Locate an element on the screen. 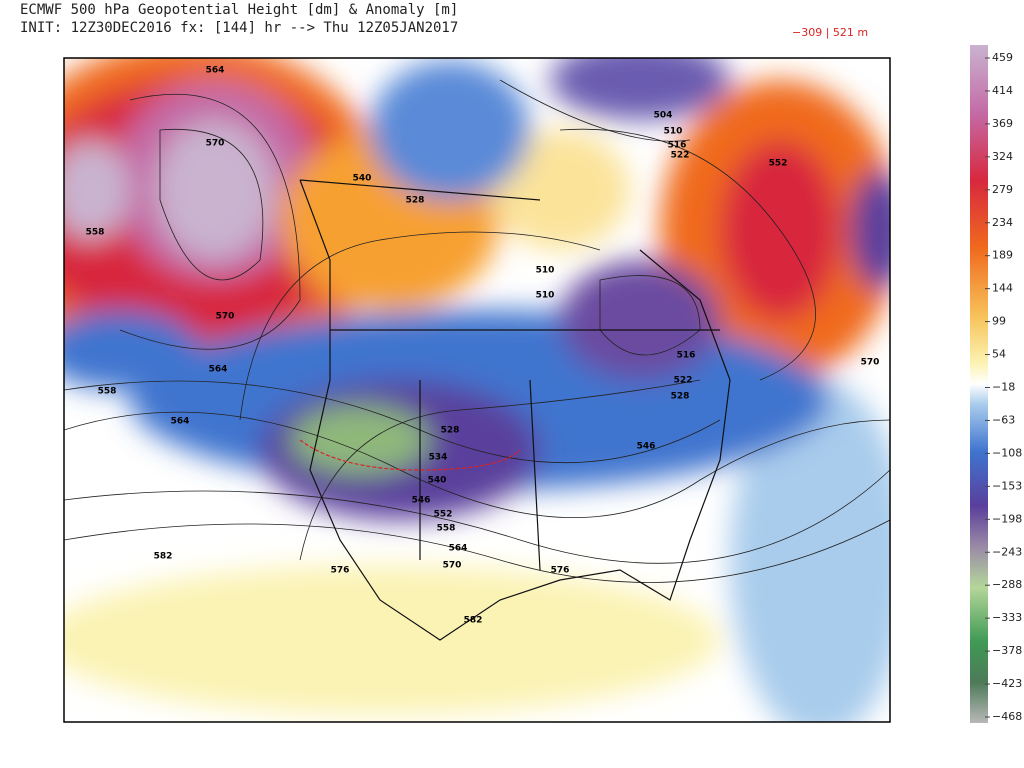  colorbar-tick-label: 234 is located at coordinates (1002, 222).